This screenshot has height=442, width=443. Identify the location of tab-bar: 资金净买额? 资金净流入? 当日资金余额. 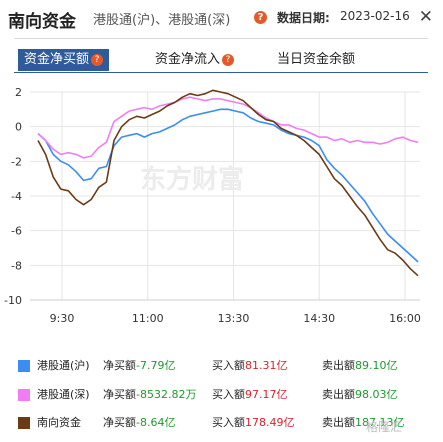
(221, 61).